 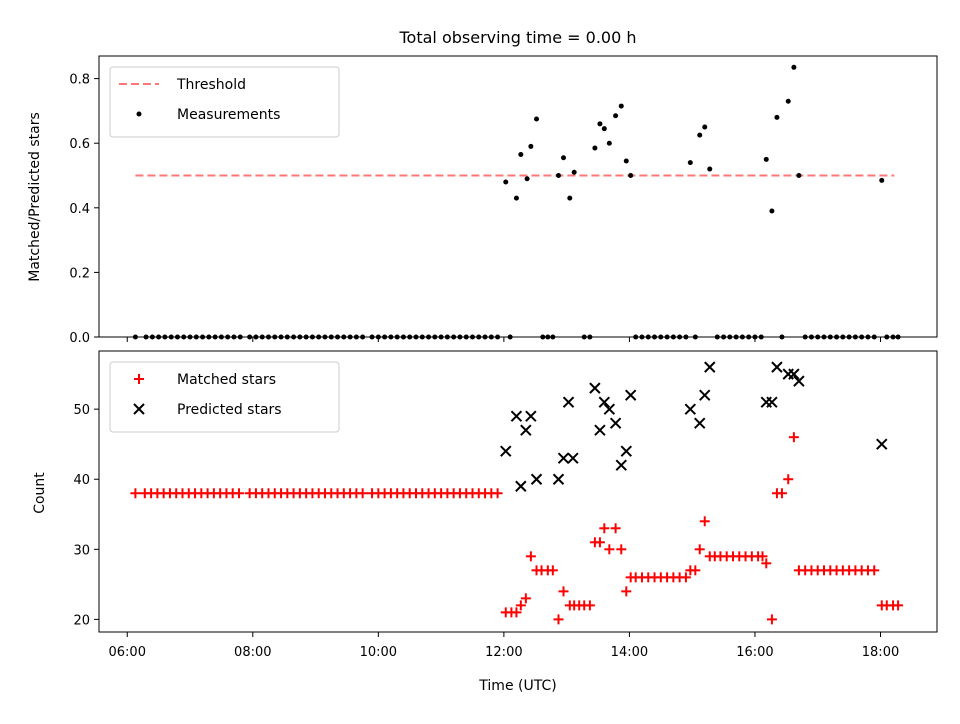 I want to click on xtick-label: 16:00, so click(x=754, y=652).